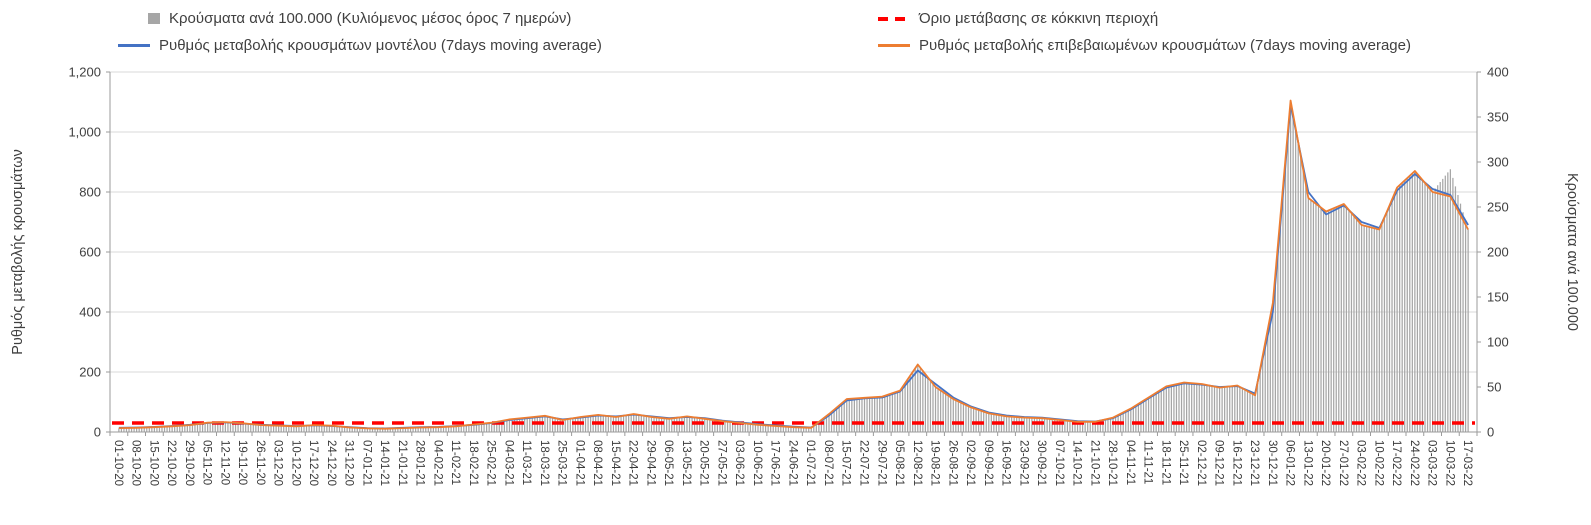  Describe the element at coordinates (970, 463) in the screenshot. I see `svg-text: 02-09-21` at that location.